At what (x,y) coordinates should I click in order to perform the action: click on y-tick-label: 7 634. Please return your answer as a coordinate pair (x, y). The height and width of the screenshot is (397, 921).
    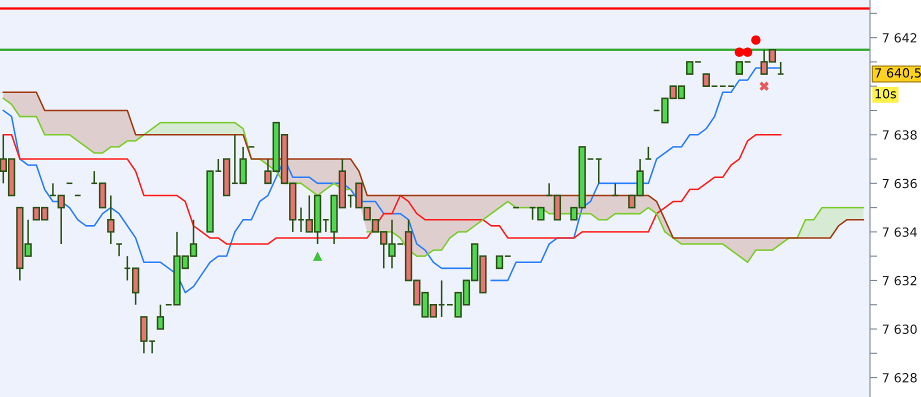
    Looking at the image, I should click on (899, 232).